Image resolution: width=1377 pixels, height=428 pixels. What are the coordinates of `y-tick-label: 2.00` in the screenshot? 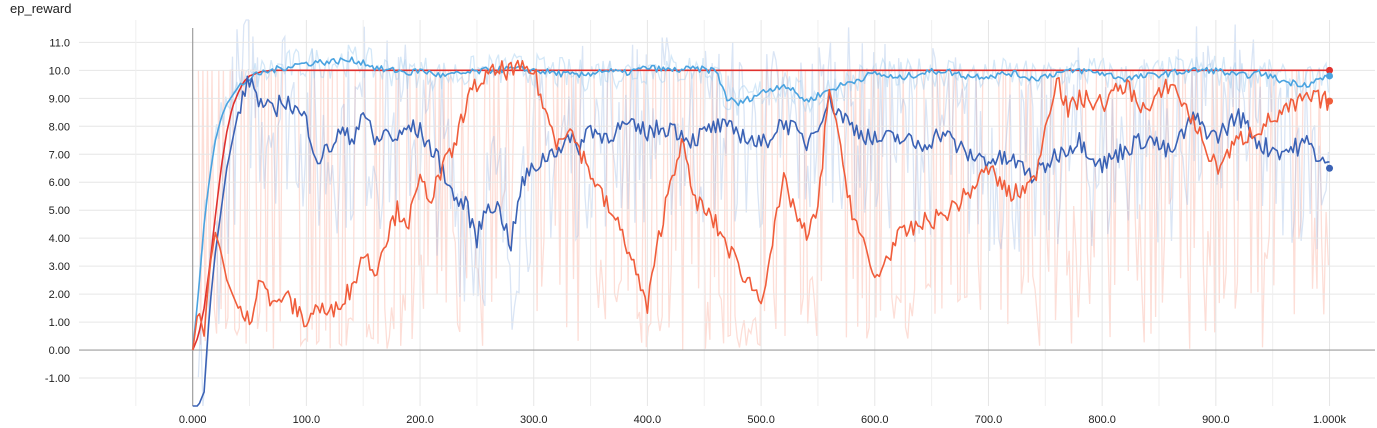 It's located at (59, 295).